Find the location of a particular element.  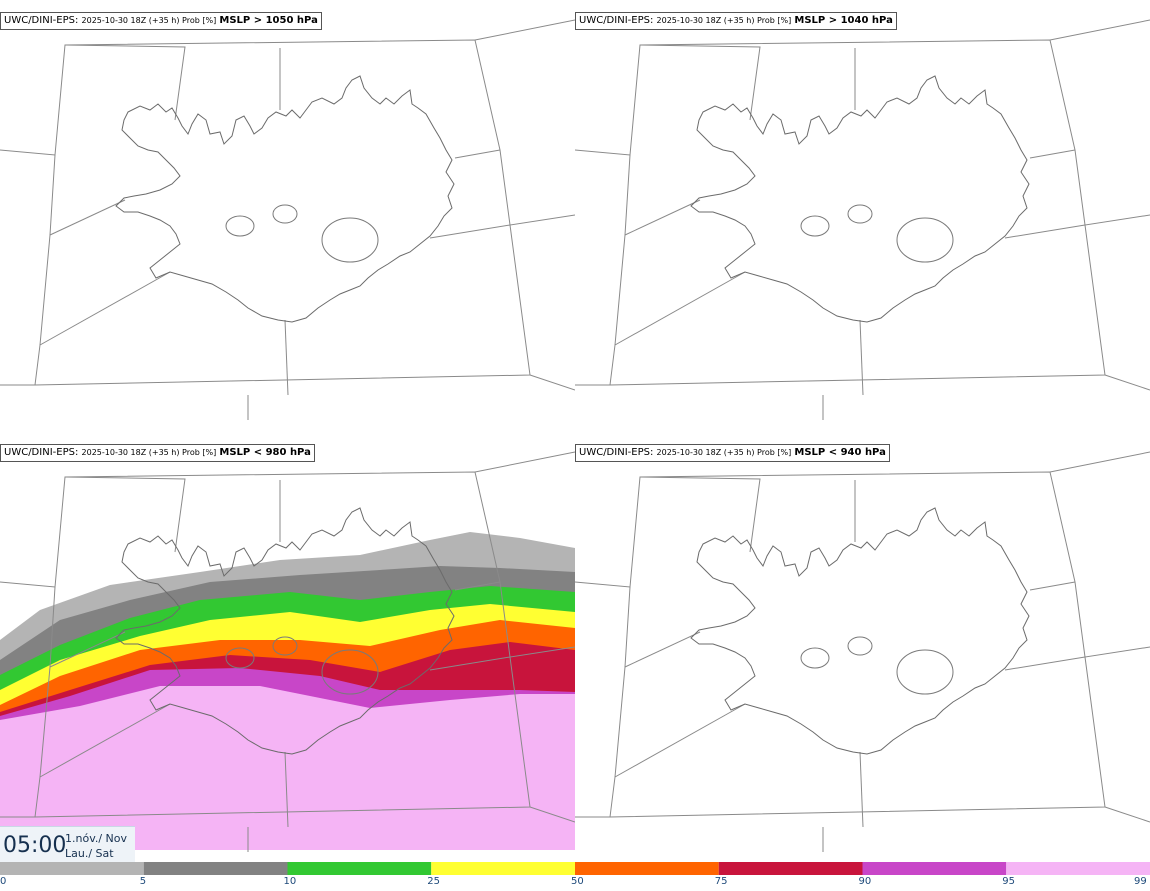

valid-time: 05:00 is located at coordinates (35, 845).